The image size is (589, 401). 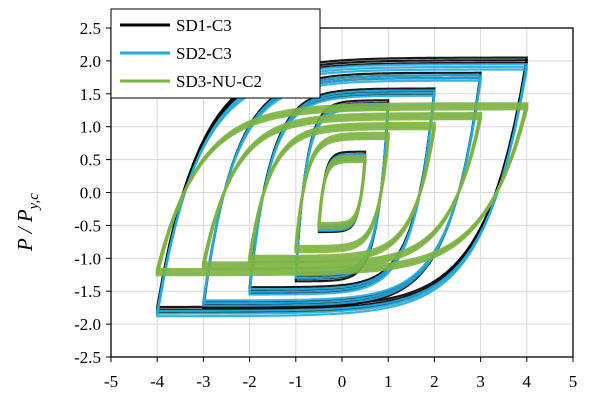 I want to click on y-tick-label: 2.5, so click(x=90, y=28).